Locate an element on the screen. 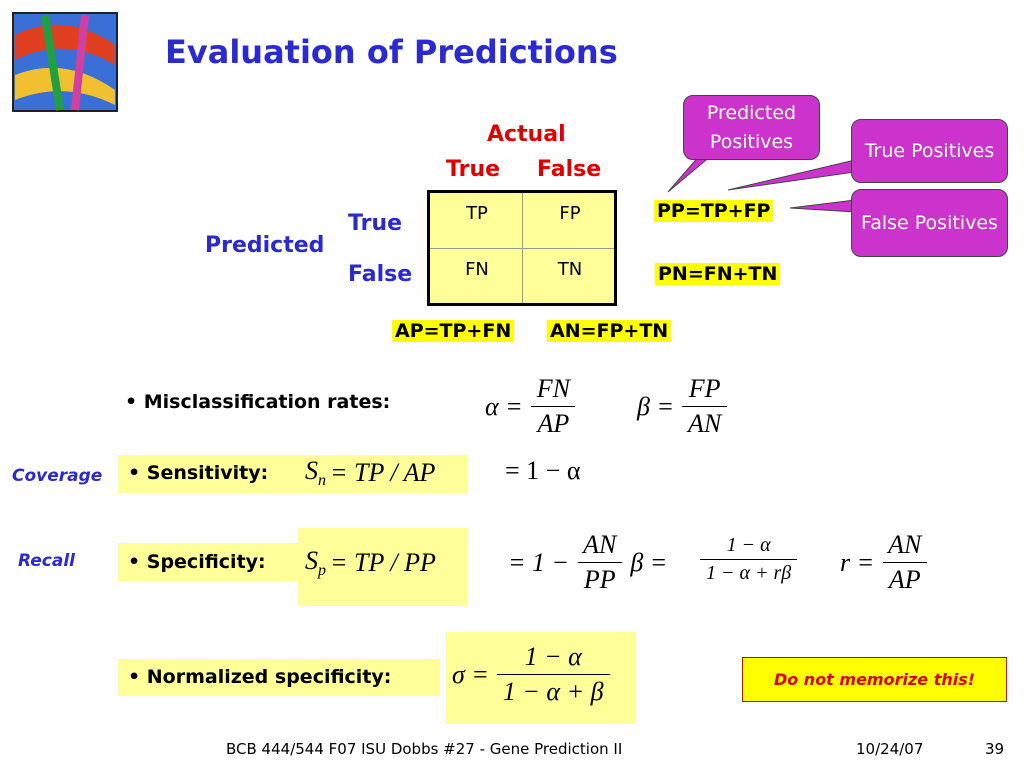 The height and width of the screenshot is (768, 1024). predicted-false: False is located at coordinates (380, 274).